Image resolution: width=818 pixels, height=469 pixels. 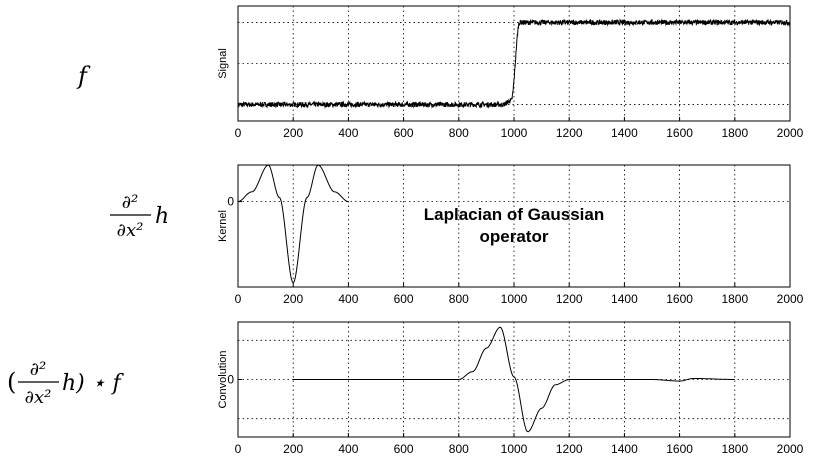 What do you see at coordinates (223, 63) in the screenshot?
I see `y-axis-label-signal: Signal` at bounding box center [223, 63].